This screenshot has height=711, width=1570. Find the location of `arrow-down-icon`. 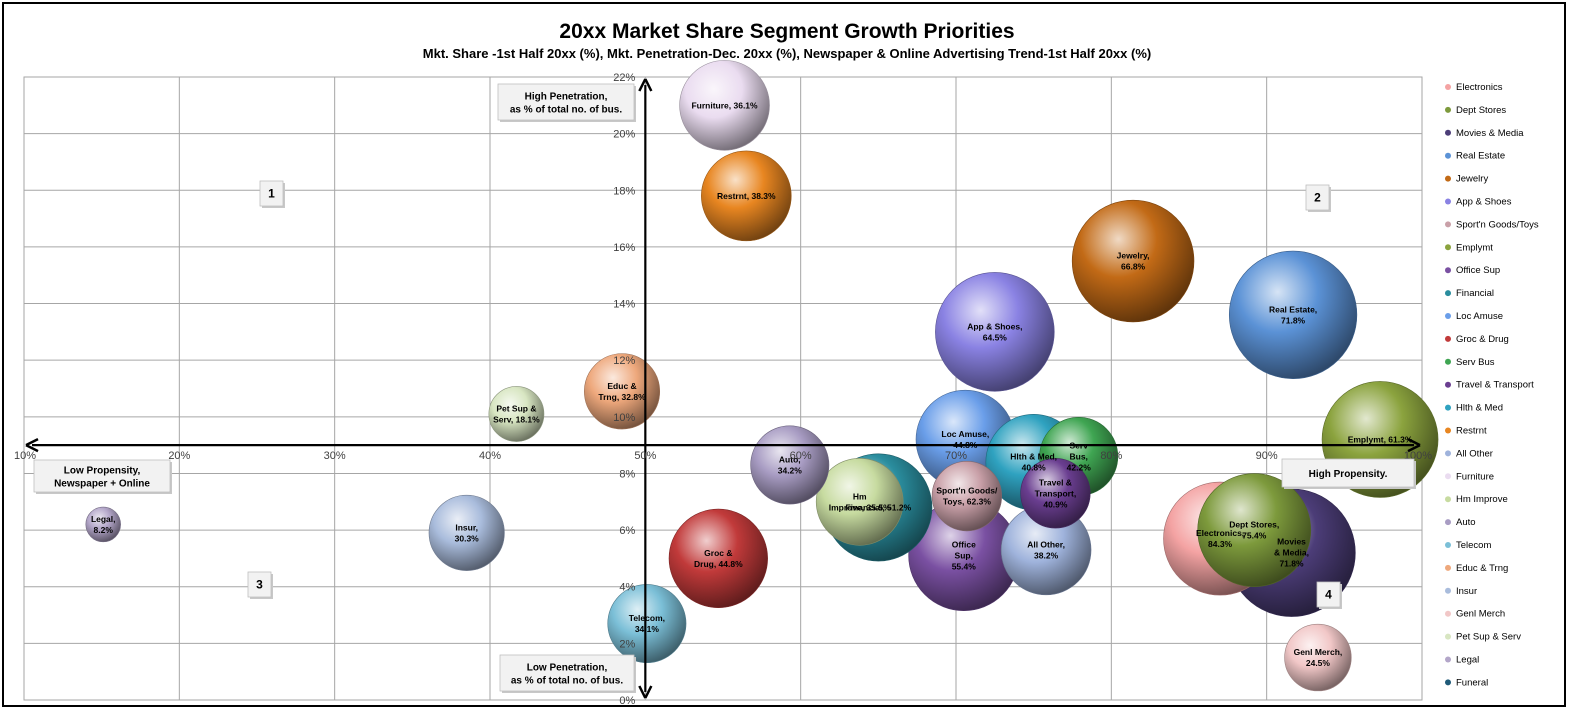

arrow-down-icon is located at coordinates (645, 692).